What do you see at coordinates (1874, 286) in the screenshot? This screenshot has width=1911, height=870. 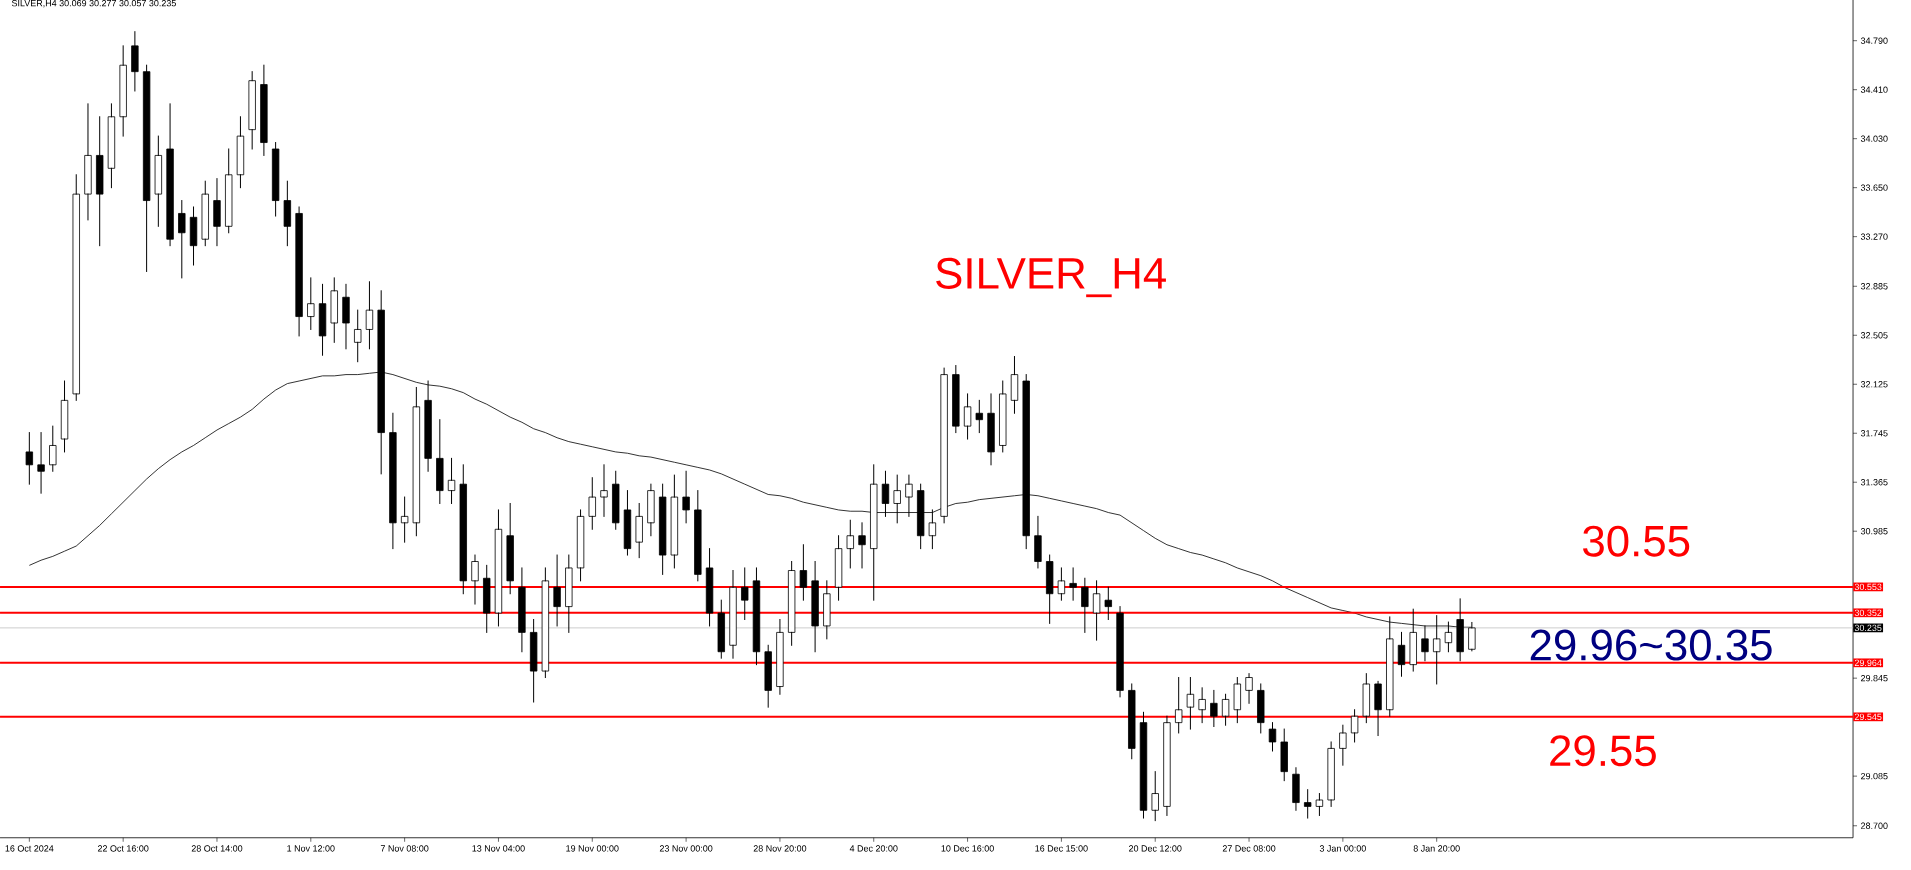 I see `y-tick-label: 32.885` at bounding box center [1874, 286].